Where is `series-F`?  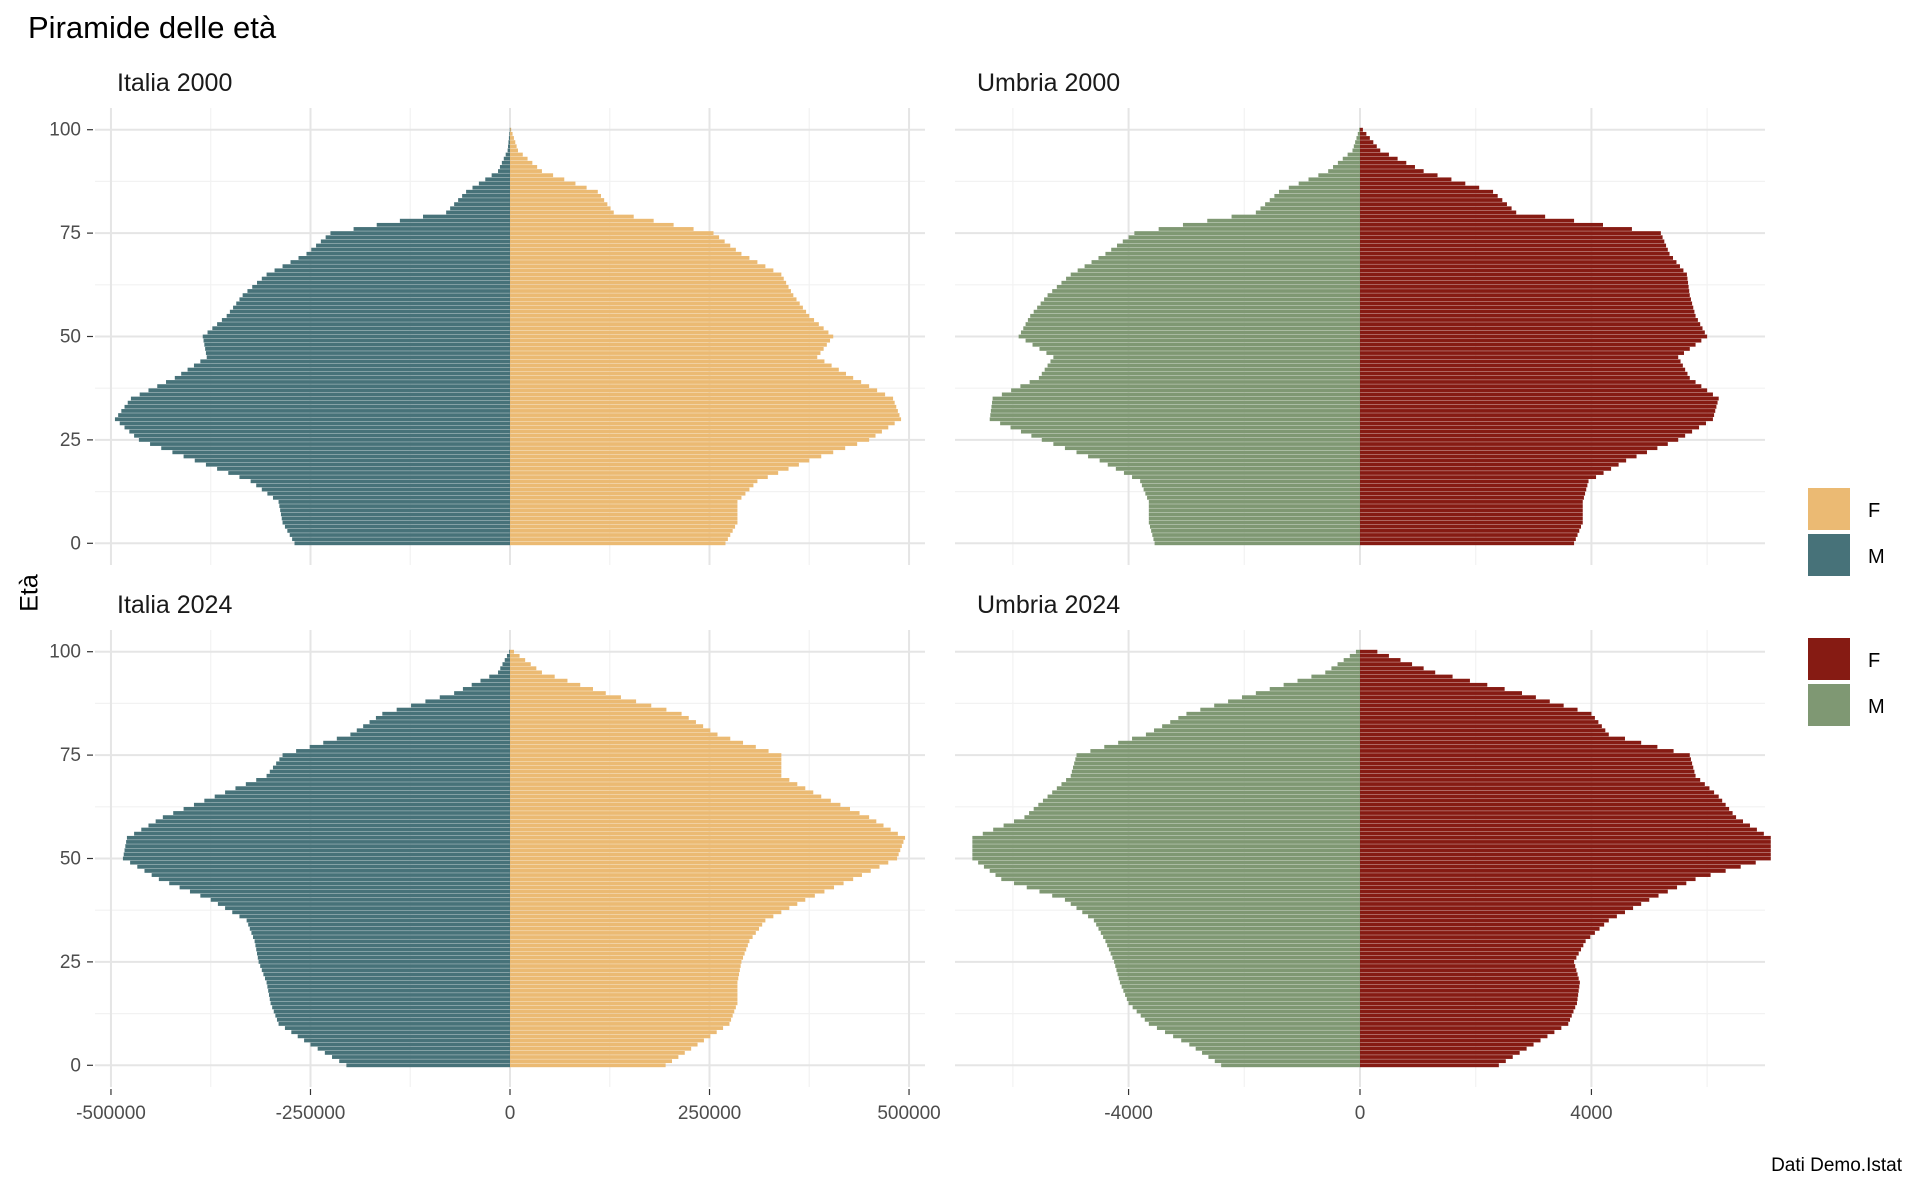
series-F is located at coordinates (706, 336).